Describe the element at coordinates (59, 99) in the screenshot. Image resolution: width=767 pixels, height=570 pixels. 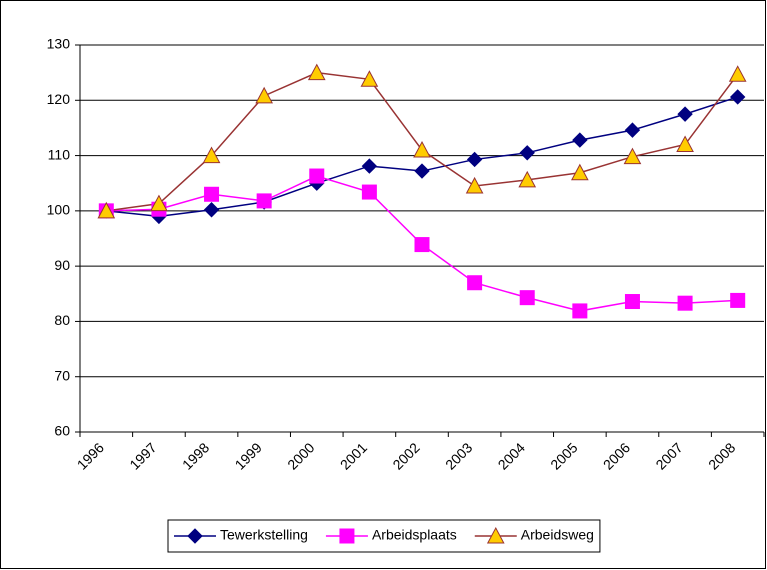
I see `y-tick-label: 120` at that location.